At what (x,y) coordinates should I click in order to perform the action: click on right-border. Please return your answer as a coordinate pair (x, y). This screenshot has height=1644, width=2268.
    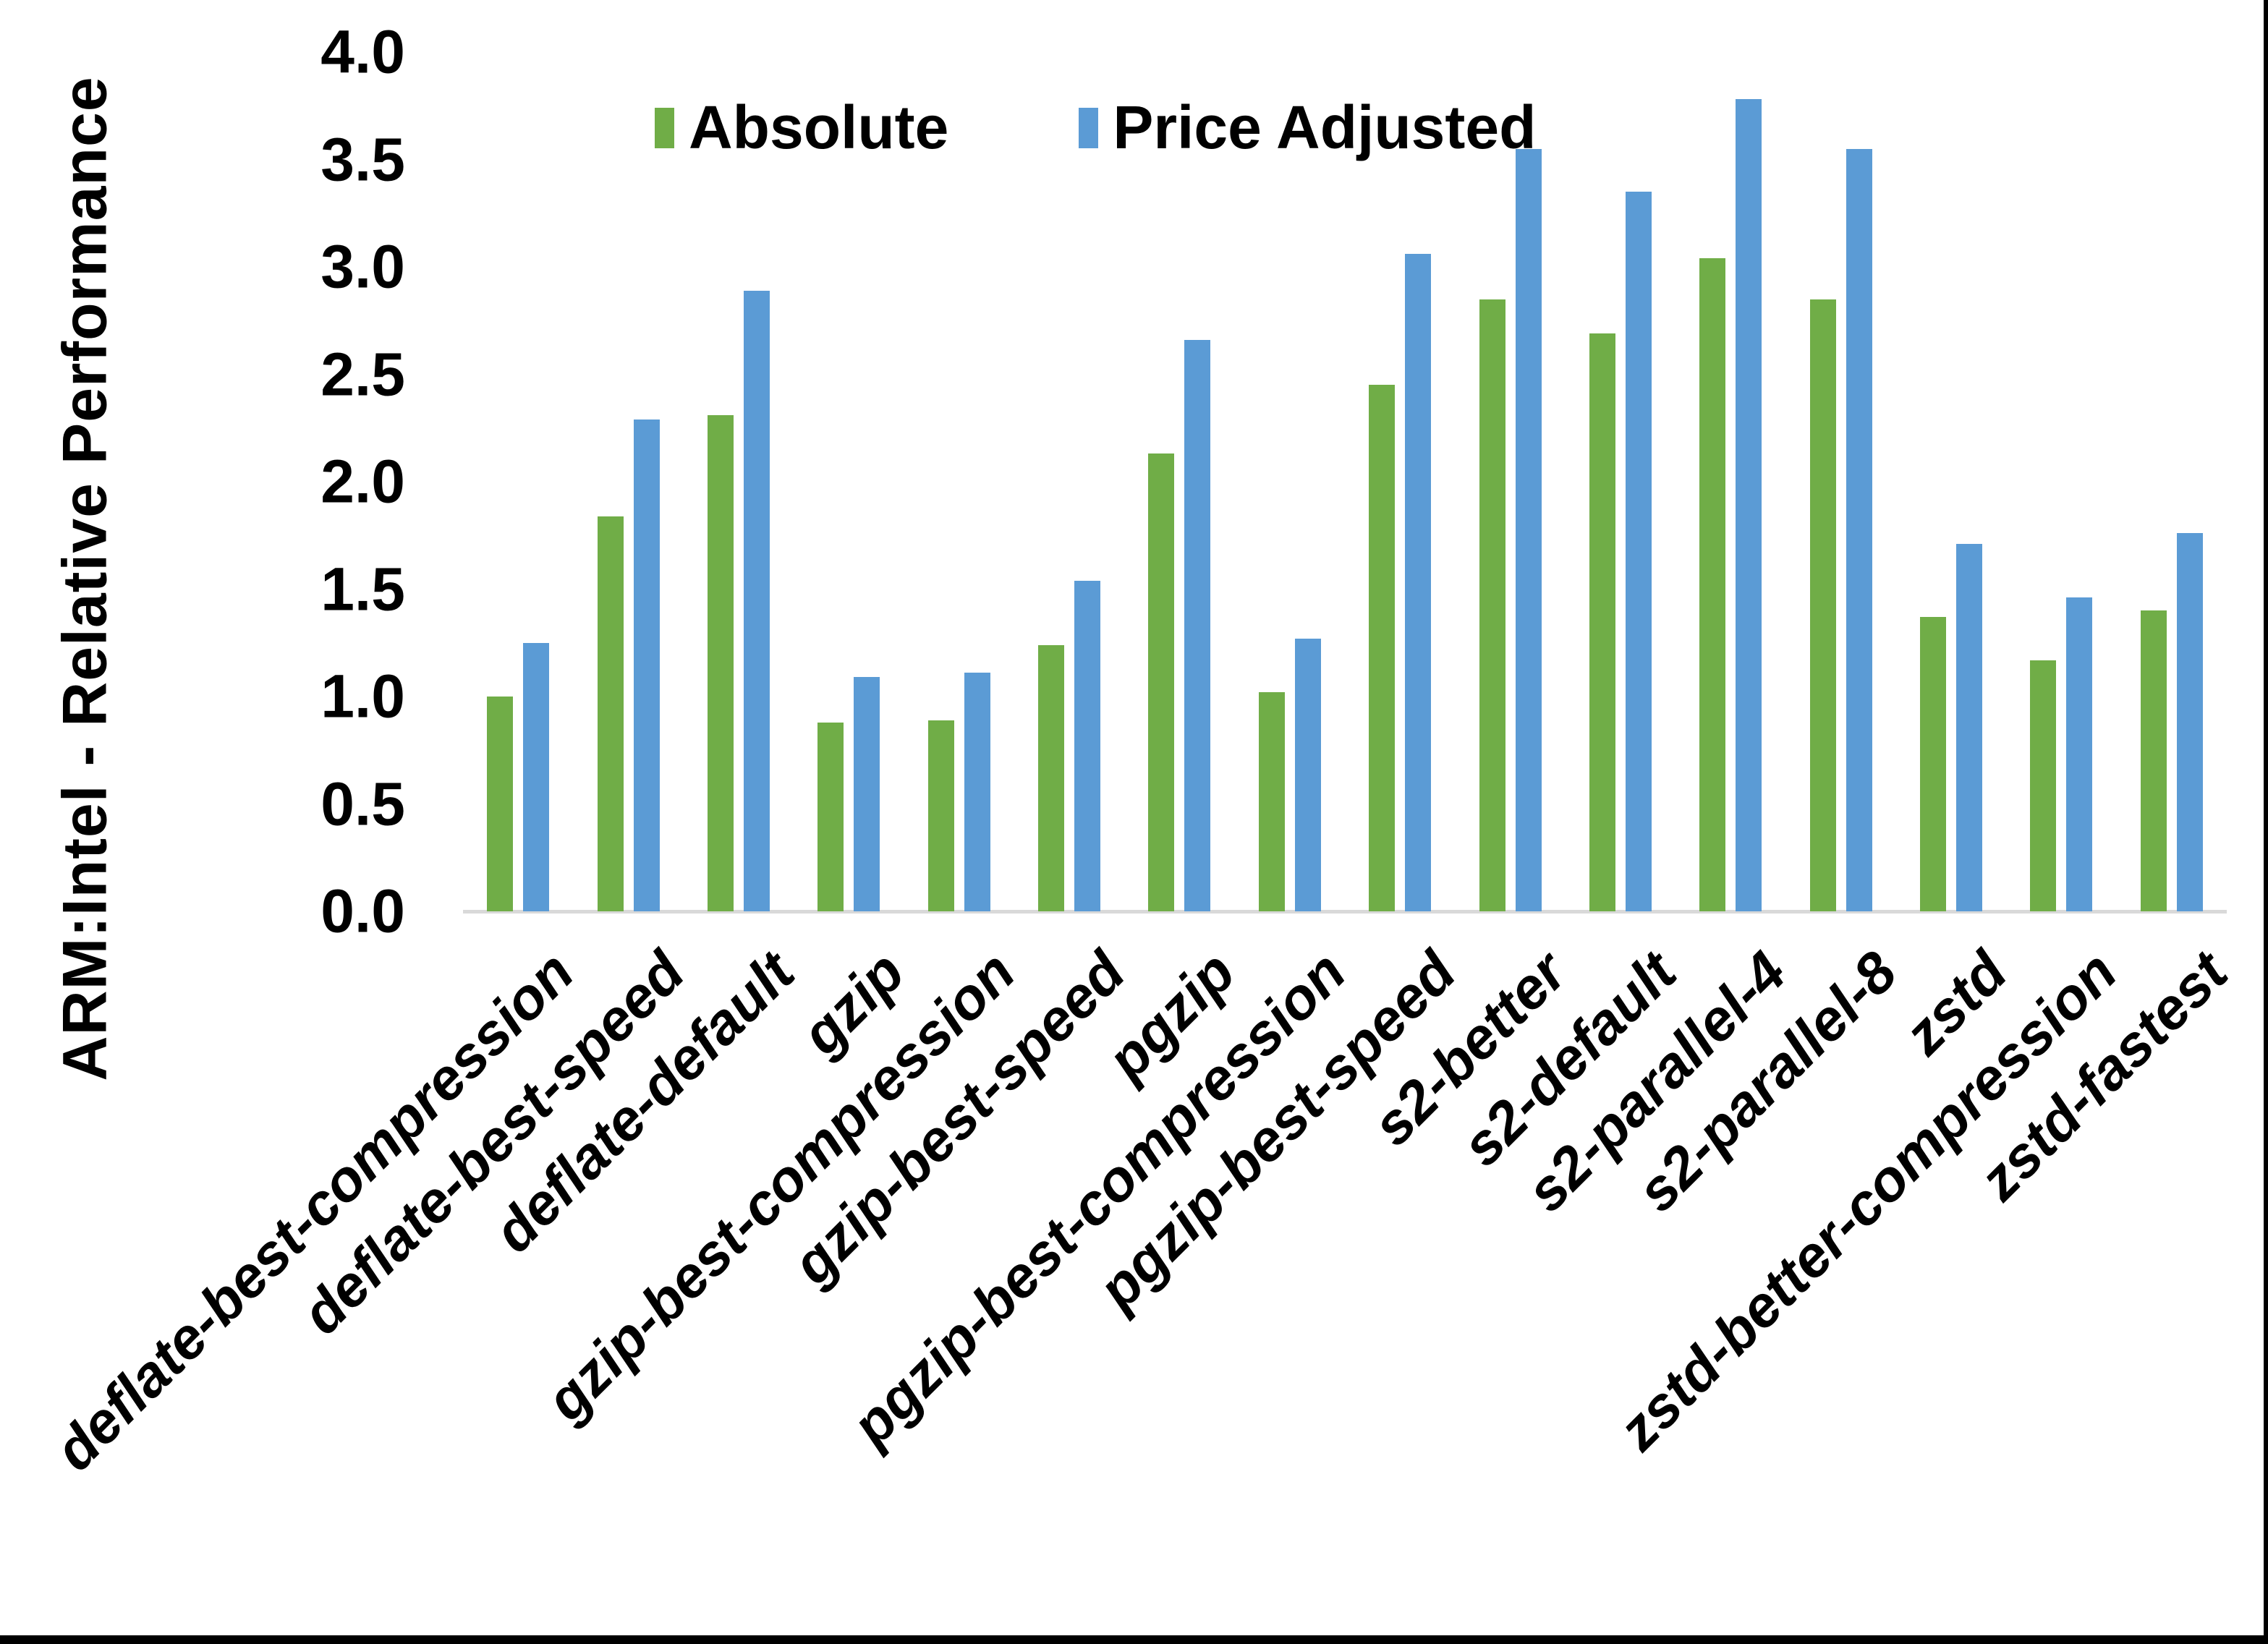
    Looking at the image, I should click on (2266, 822).